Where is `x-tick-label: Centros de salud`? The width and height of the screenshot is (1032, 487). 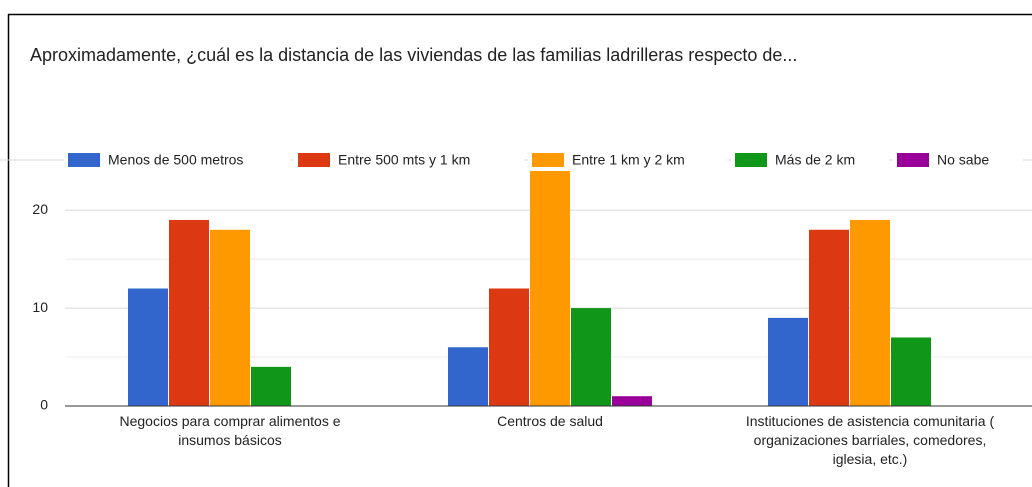 x-tick-label: Centros de salud is located at coordinates (550, 421).